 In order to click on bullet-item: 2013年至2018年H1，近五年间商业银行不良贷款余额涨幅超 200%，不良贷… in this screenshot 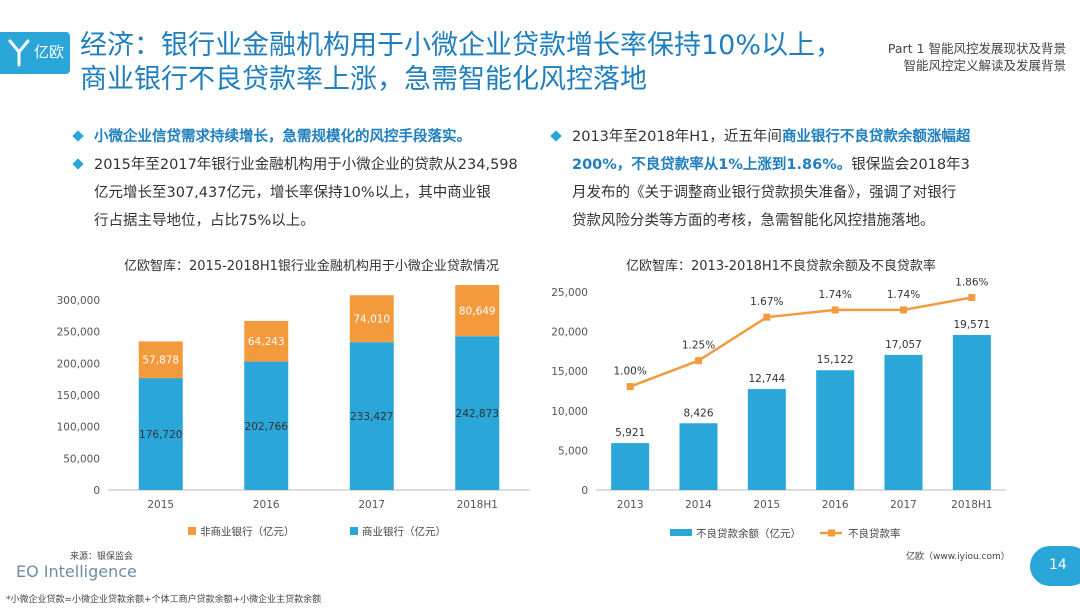, I will do `click(785, 179)`.